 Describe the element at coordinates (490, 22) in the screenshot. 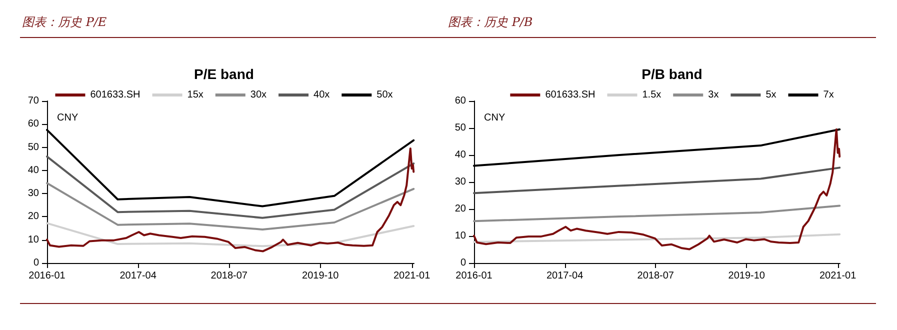

I see `chart-title: 图表：历史 P/B` at that location.